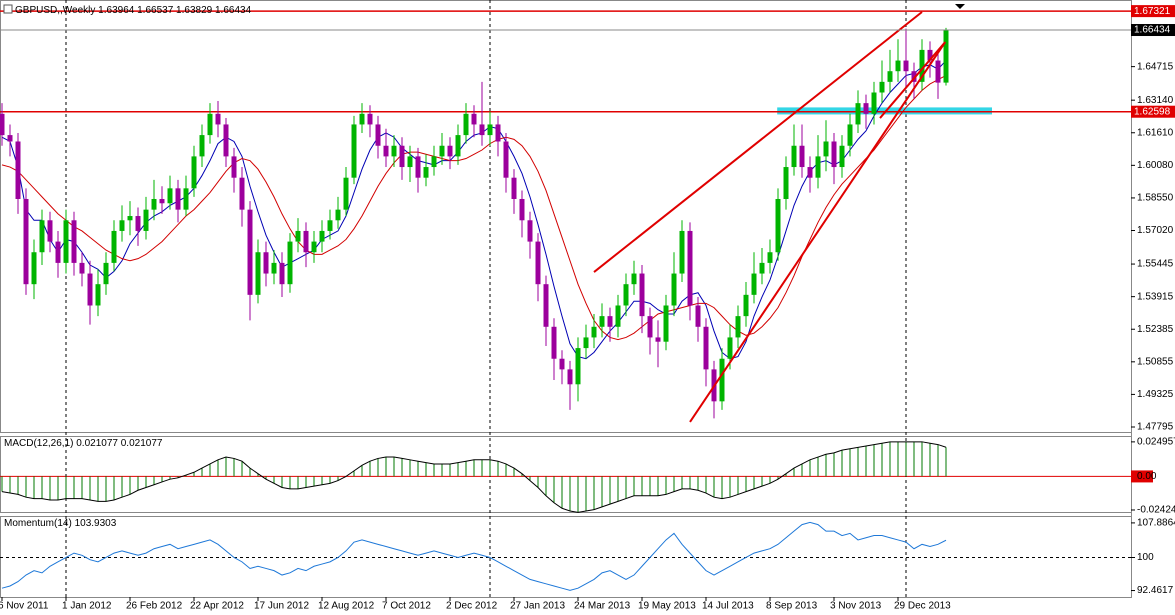 The image size is (1175, 615). What do you see at coordinates (142, 443) in the screenshot?
I see `signal-value: 0.021077` at bounding box center [142, 443].